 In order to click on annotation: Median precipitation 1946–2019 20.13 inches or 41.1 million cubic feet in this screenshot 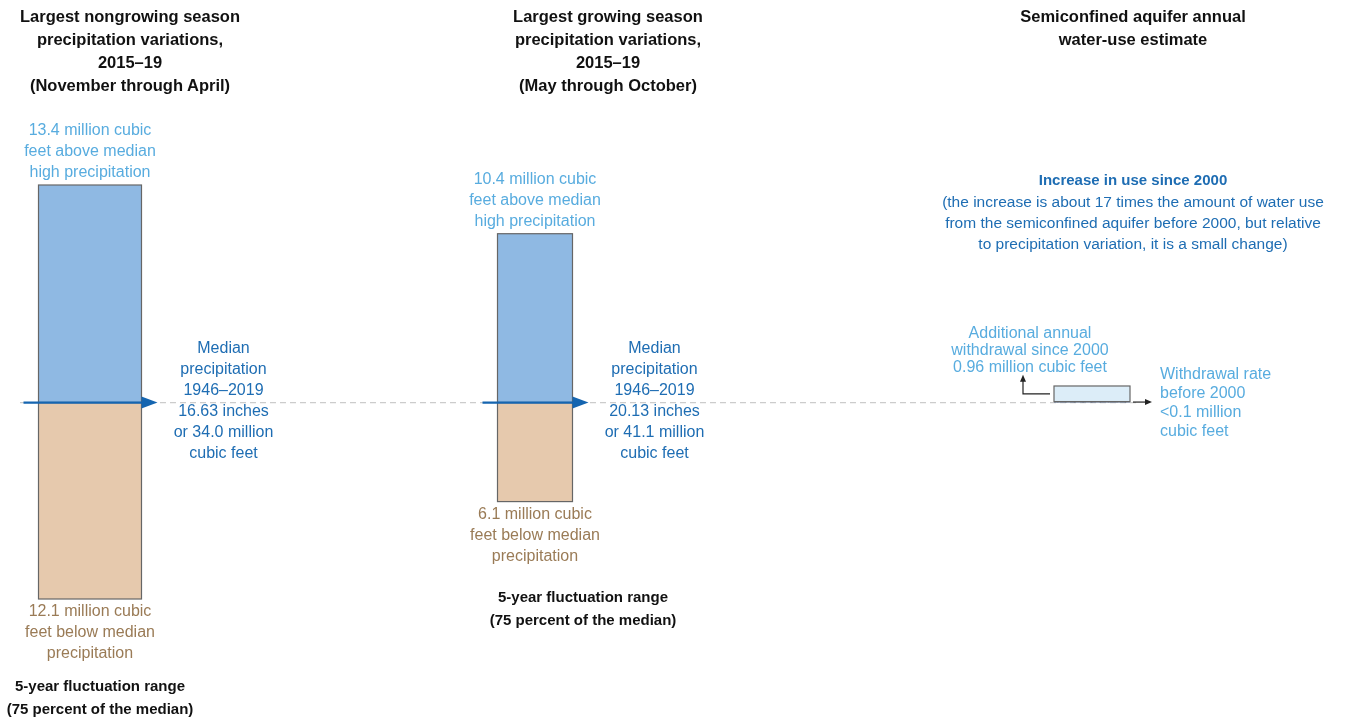, I will do `click(654, 399)`.